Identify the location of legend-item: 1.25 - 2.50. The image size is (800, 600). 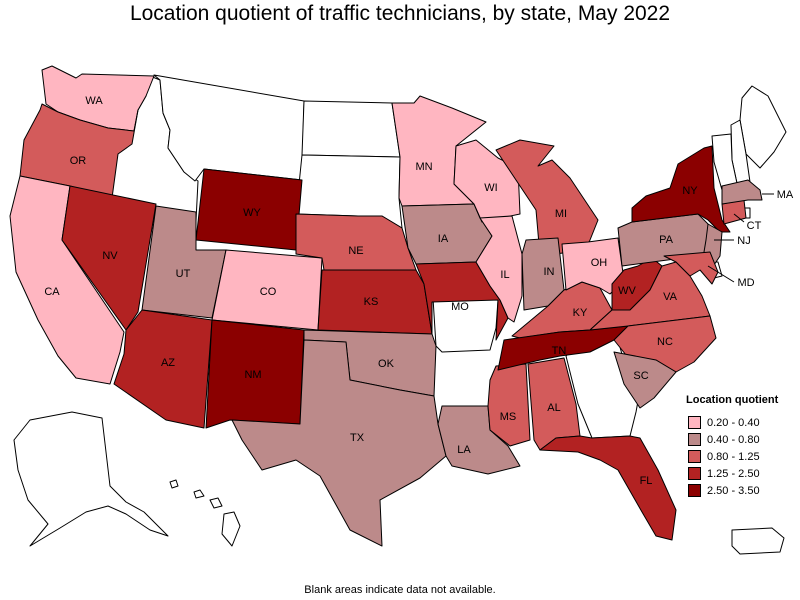
(741, 473).